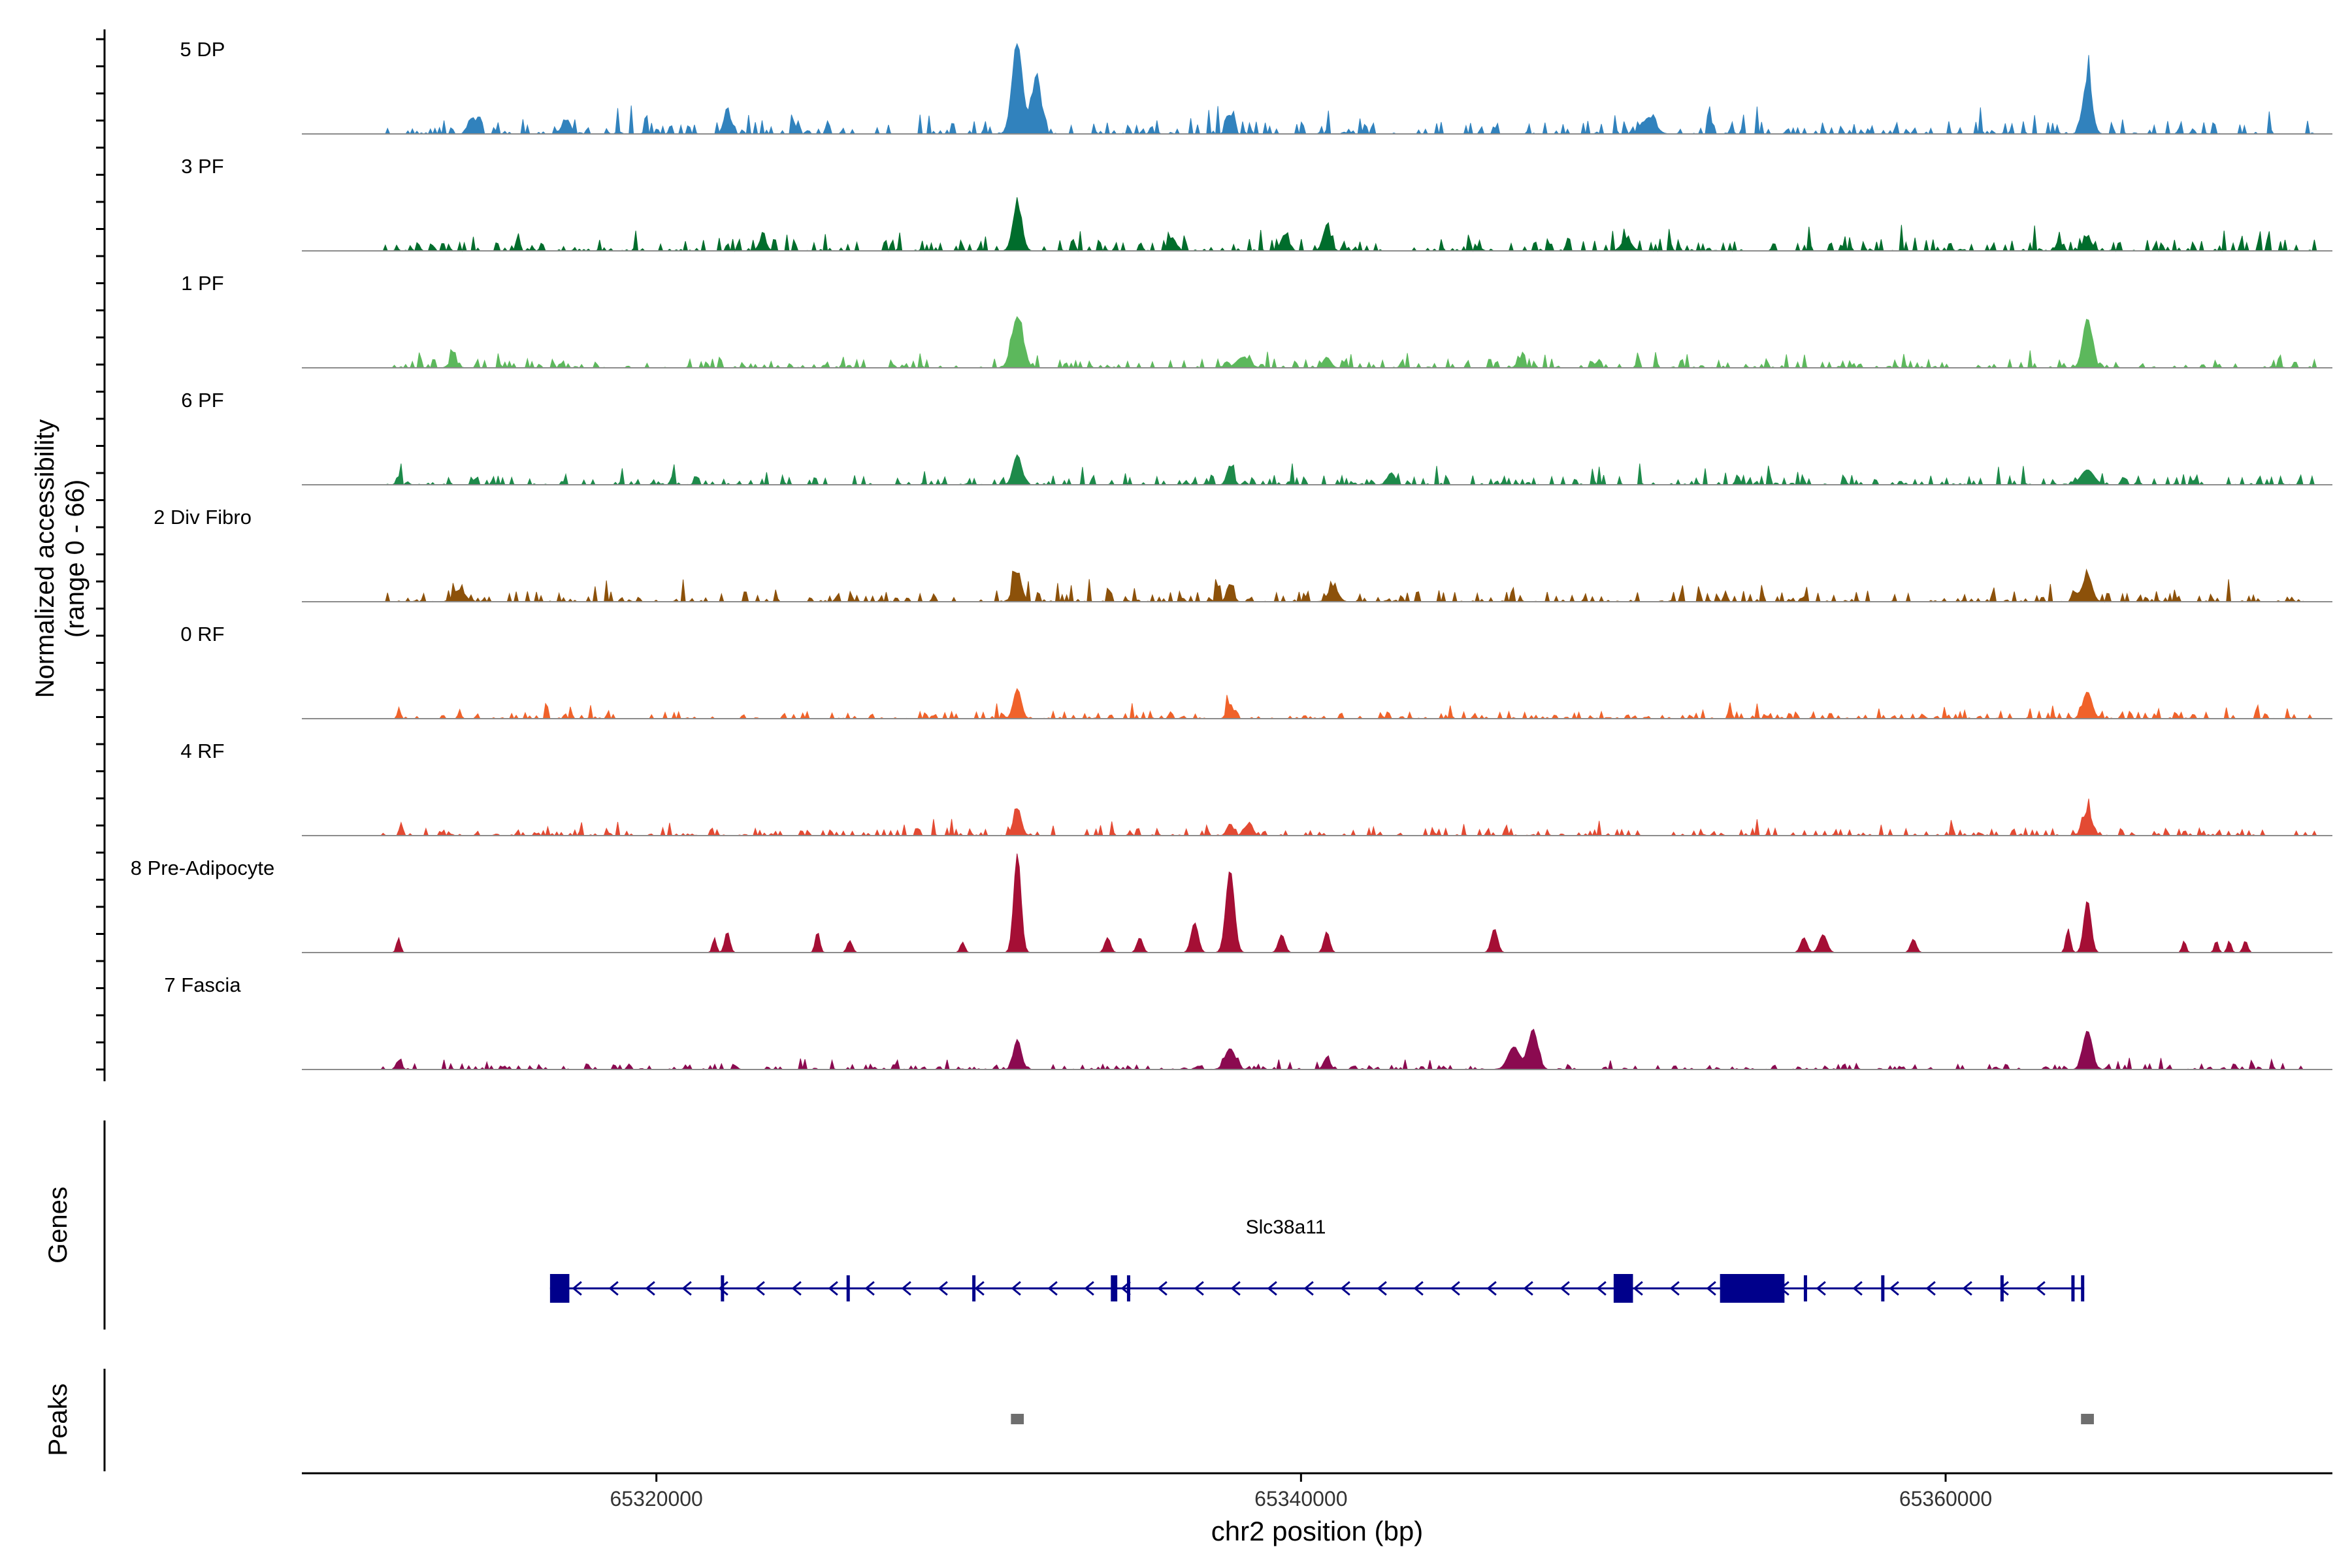  I want to click on track-8-pre-adipocyte: 8 Pre-Adipocyte, so click(1231, 903).